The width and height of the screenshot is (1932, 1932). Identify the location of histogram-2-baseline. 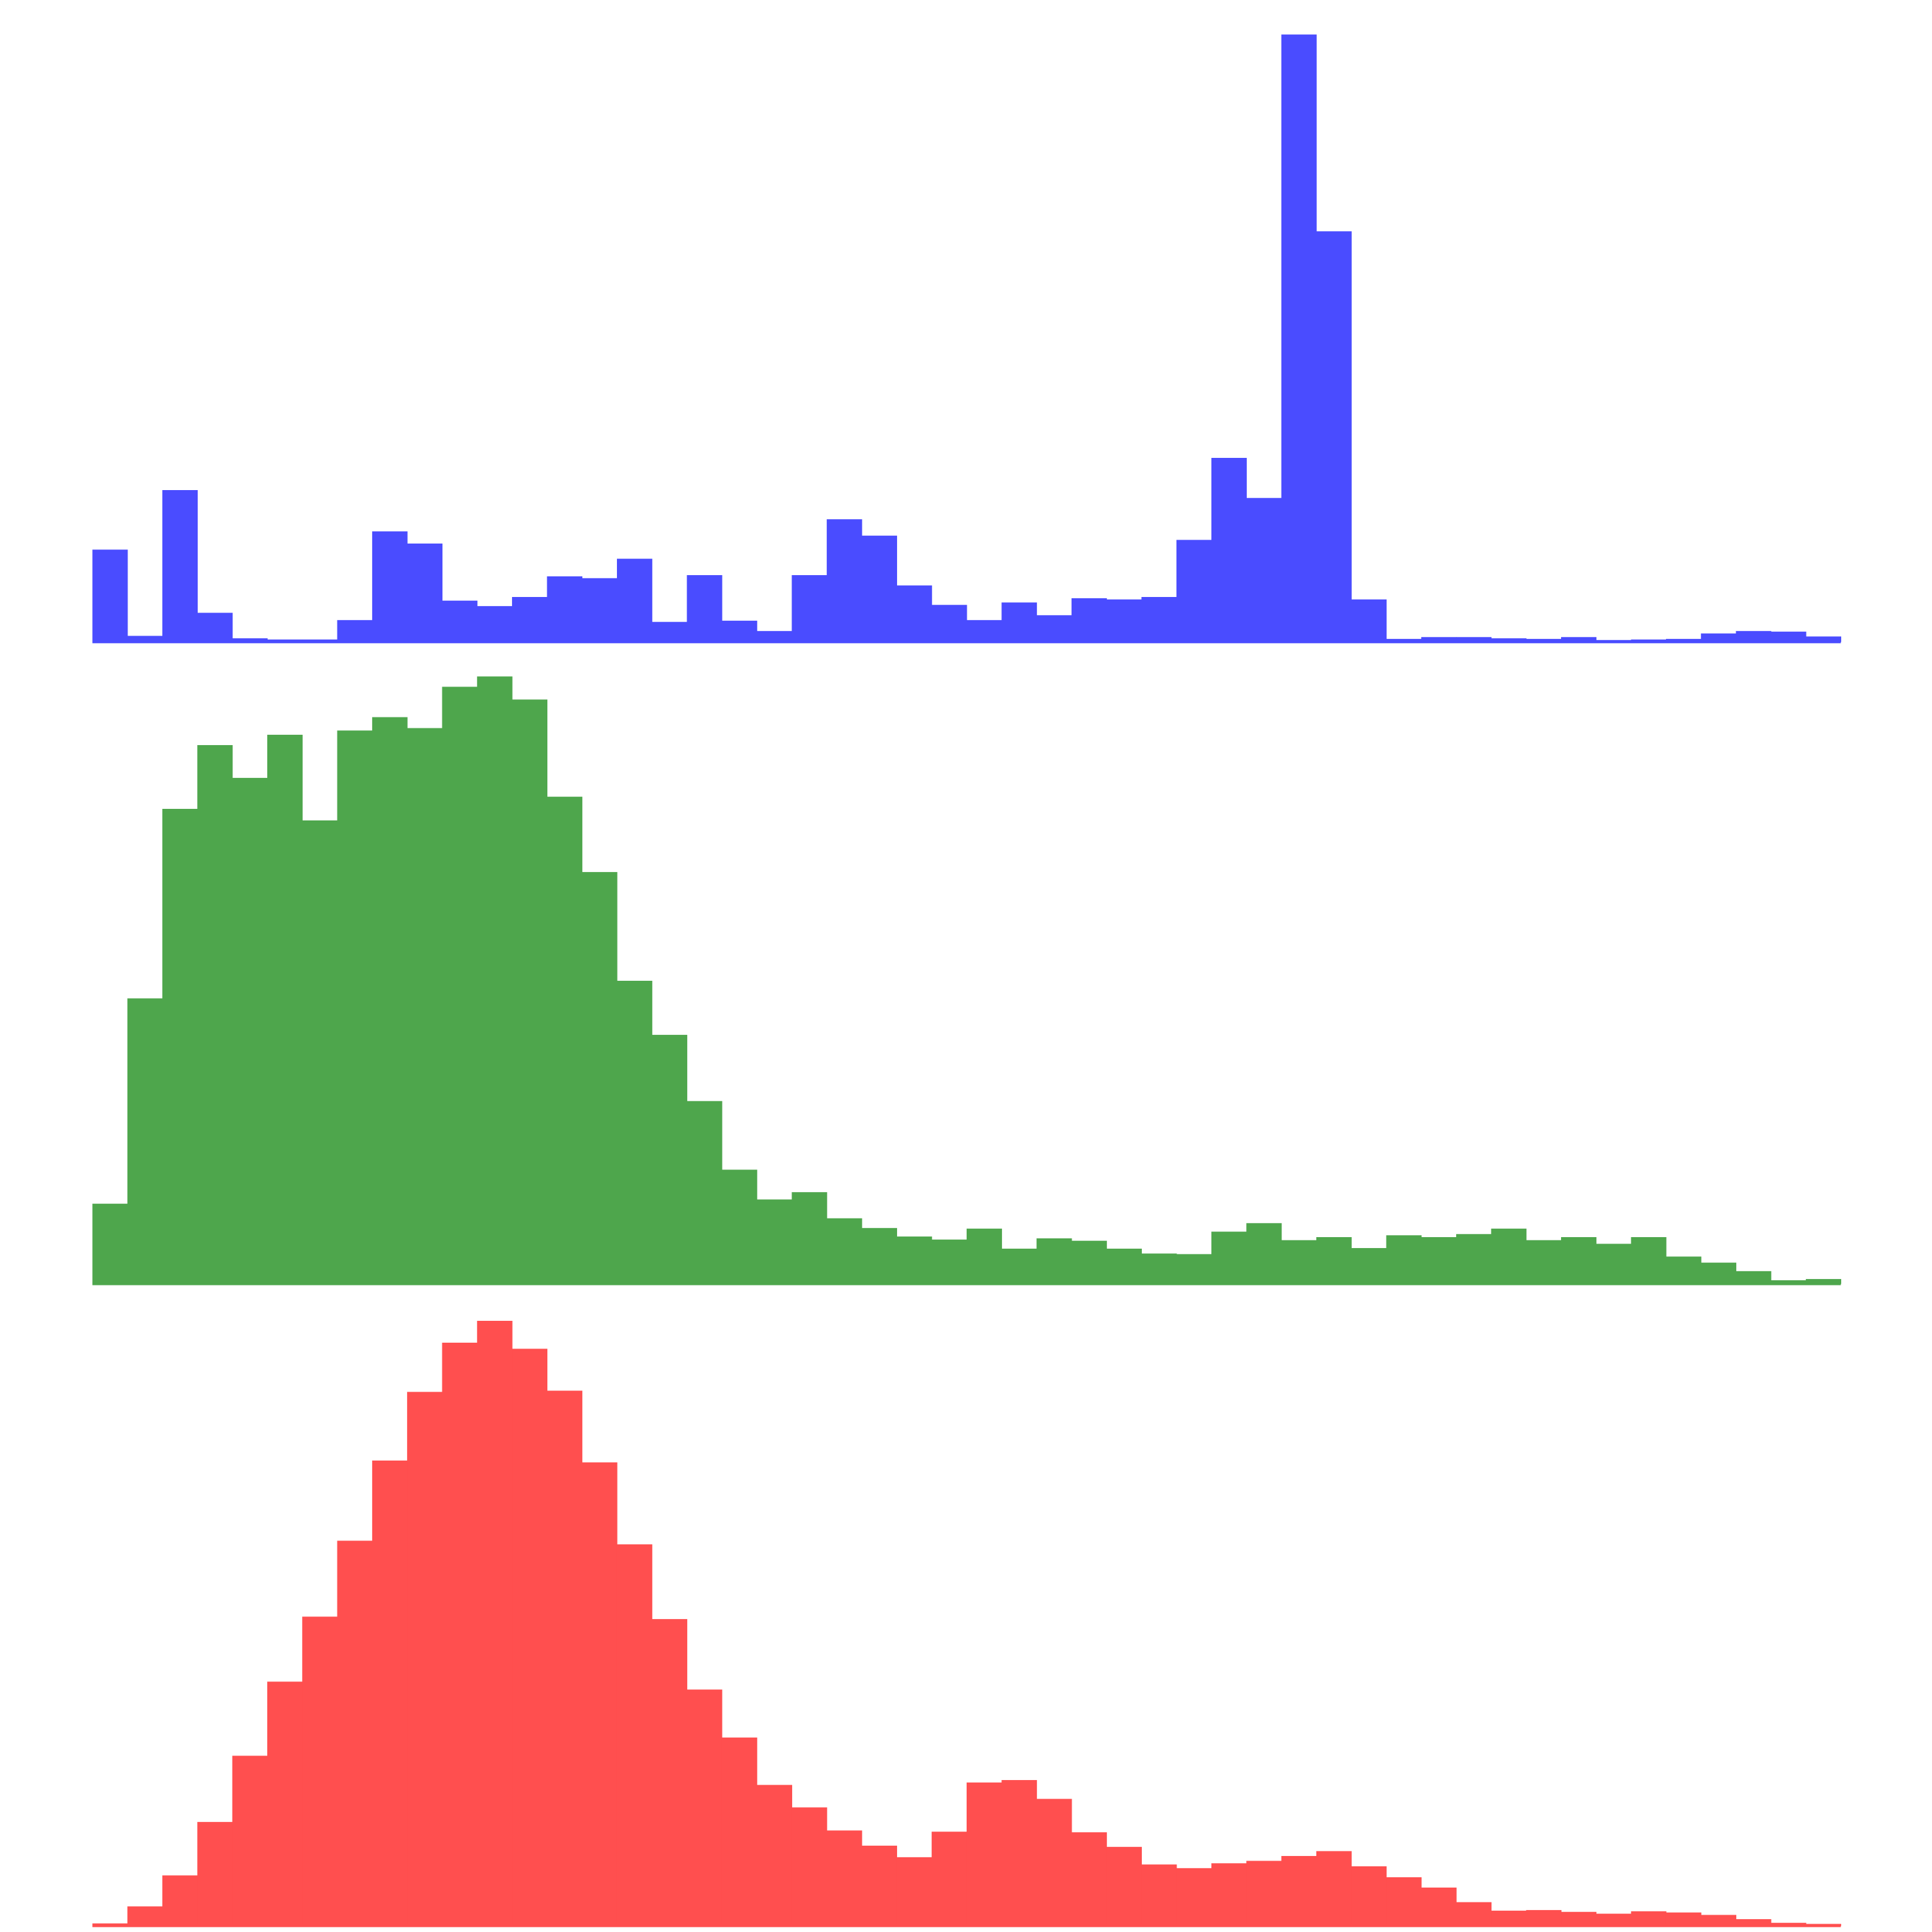
(967, 1284).